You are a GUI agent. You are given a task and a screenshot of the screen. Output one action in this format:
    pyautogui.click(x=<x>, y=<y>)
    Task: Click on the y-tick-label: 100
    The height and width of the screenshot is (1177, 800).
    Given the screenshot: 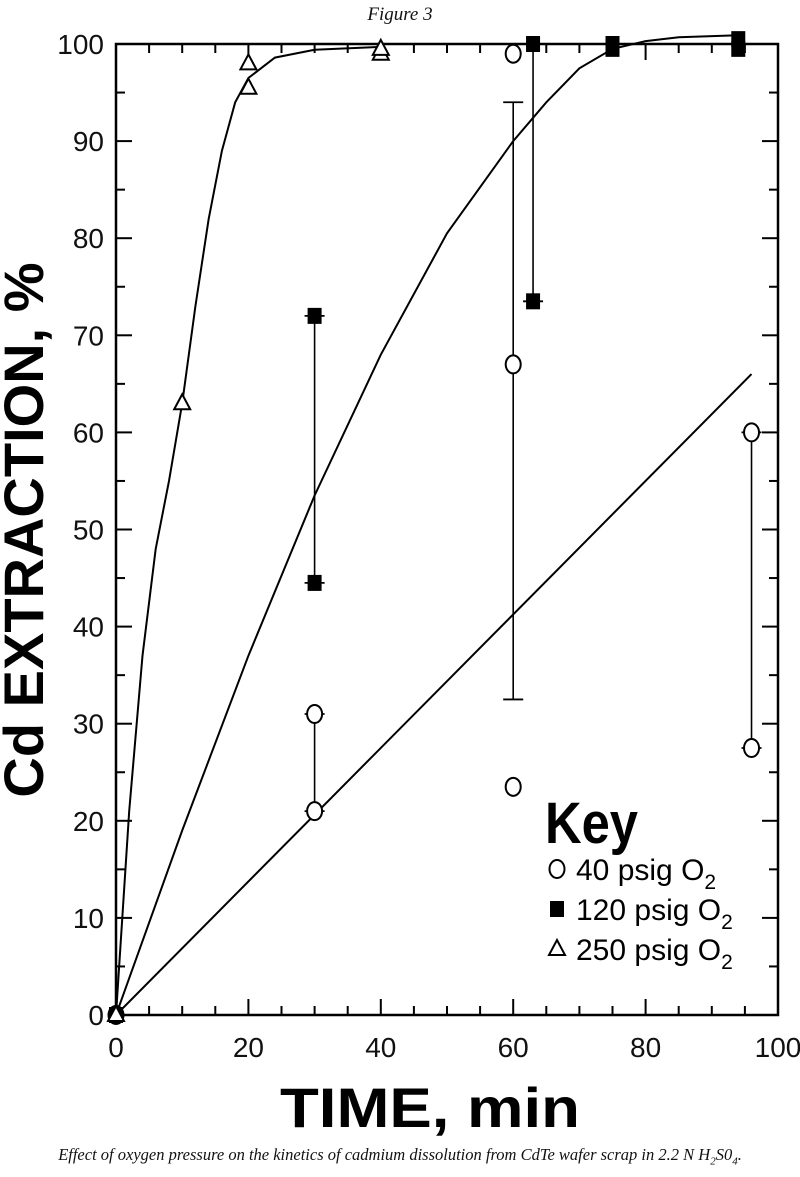 What is the action you would take?
    pyautogui.click(x=80, y=44)
    